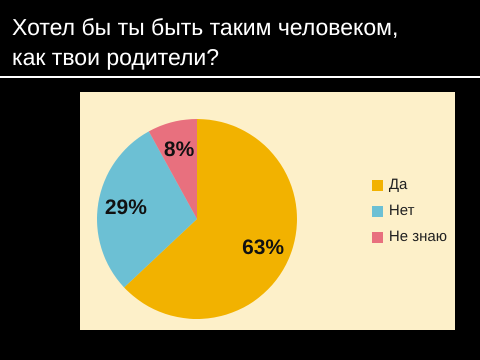 The image size is (480, 360). What do you see at coordinates (417, 237) in the screenshot?
I see `legend-label: Не знаю` at bounding box center [417, 237].